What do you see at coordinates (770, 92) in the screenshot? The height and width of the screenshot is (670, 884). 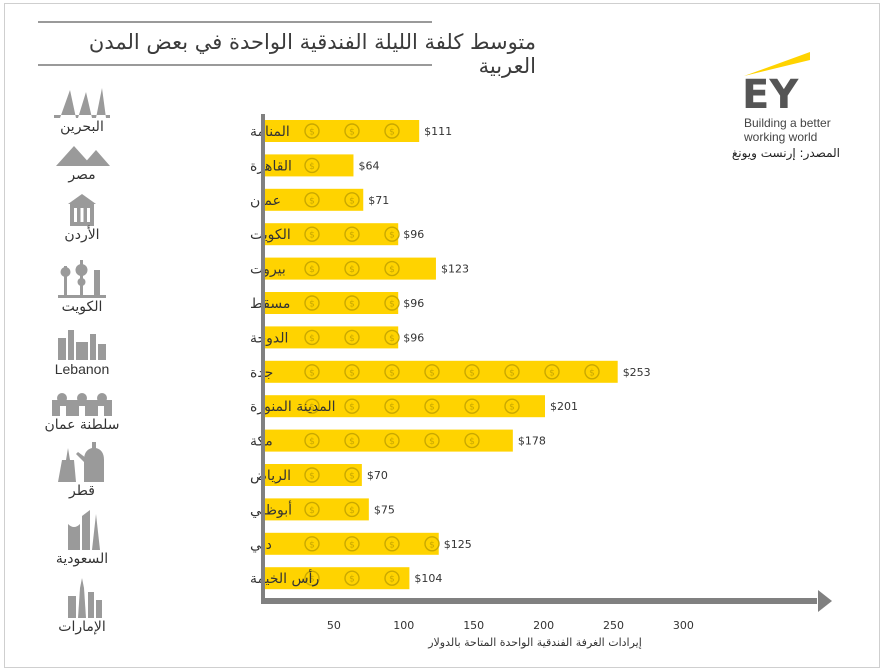 I see `ey-logo-text: EY` at bounding box center [770, 92].